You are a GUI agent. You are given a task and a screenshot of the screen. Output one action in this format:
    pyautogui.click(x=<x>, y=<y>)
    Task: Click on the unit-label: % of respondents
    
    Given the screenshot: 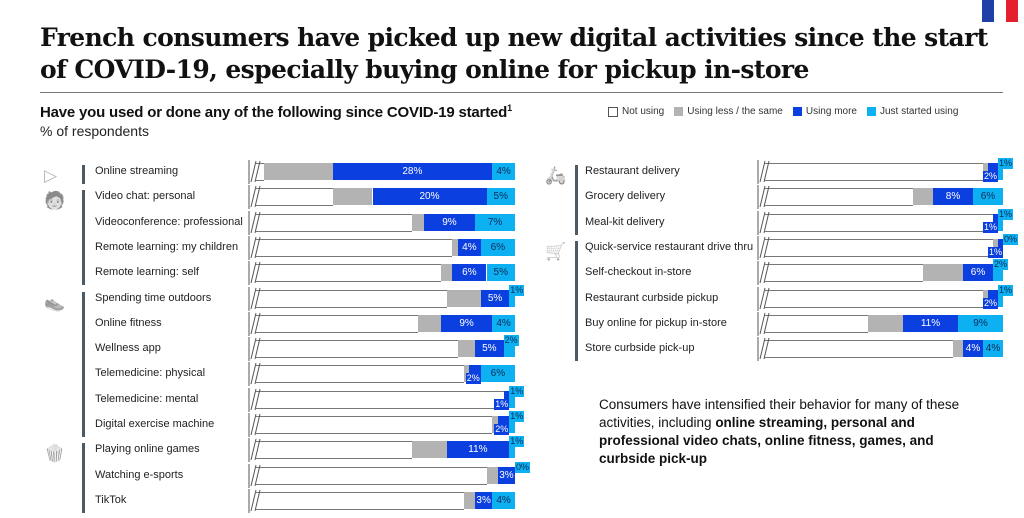 What is the action you would take?
    pyautogui.click(x=94, y=131)
    